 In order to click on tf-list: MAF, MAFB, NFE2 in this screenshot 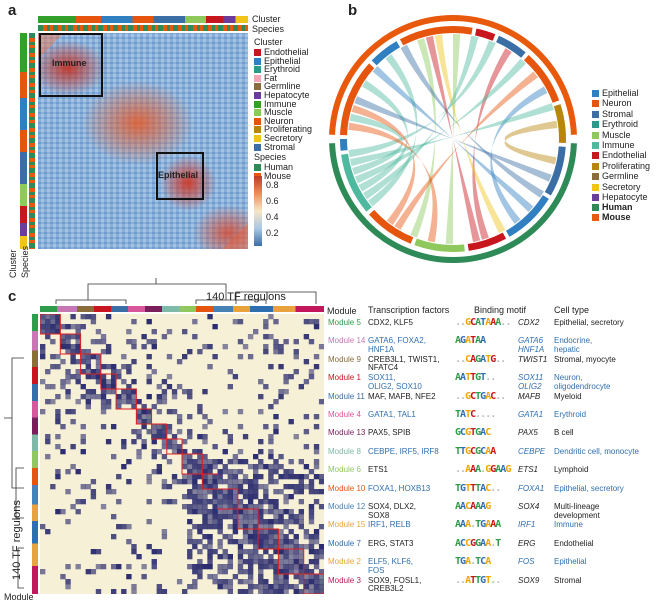, I will do `click(402, 396)`.